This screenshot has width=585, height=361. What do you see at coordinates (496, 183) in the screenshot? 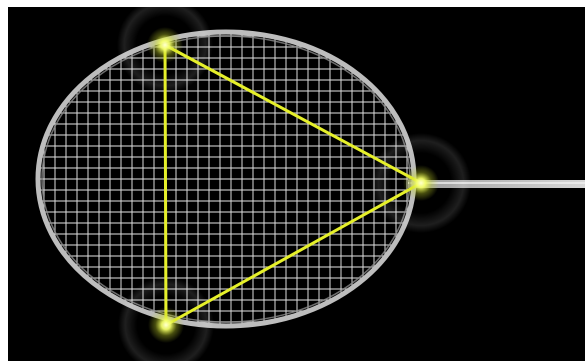
I see `racket-shaft-highlight` at bounding box center [496, 183].